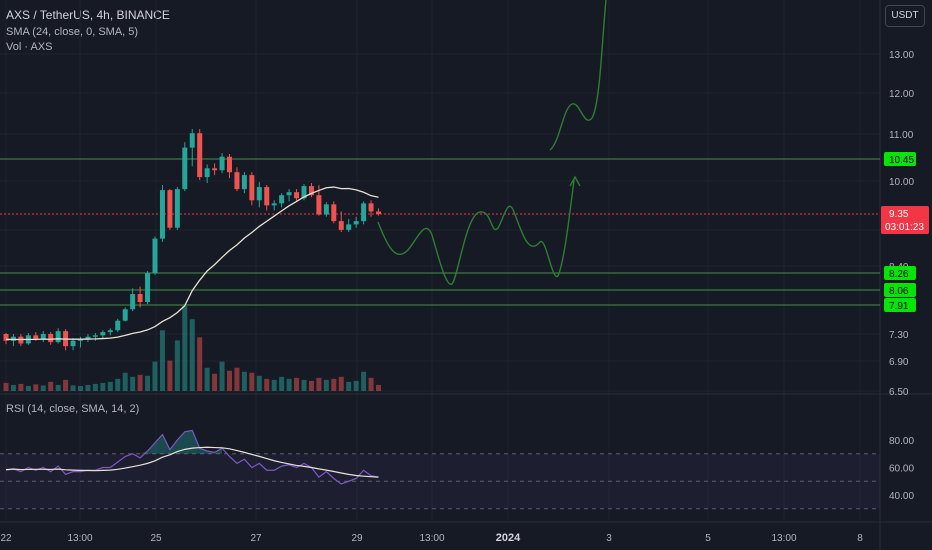  Describe the element at coordinates (899, 335) in the screenshot. I see `price-tick-label: 7.30` at that location.